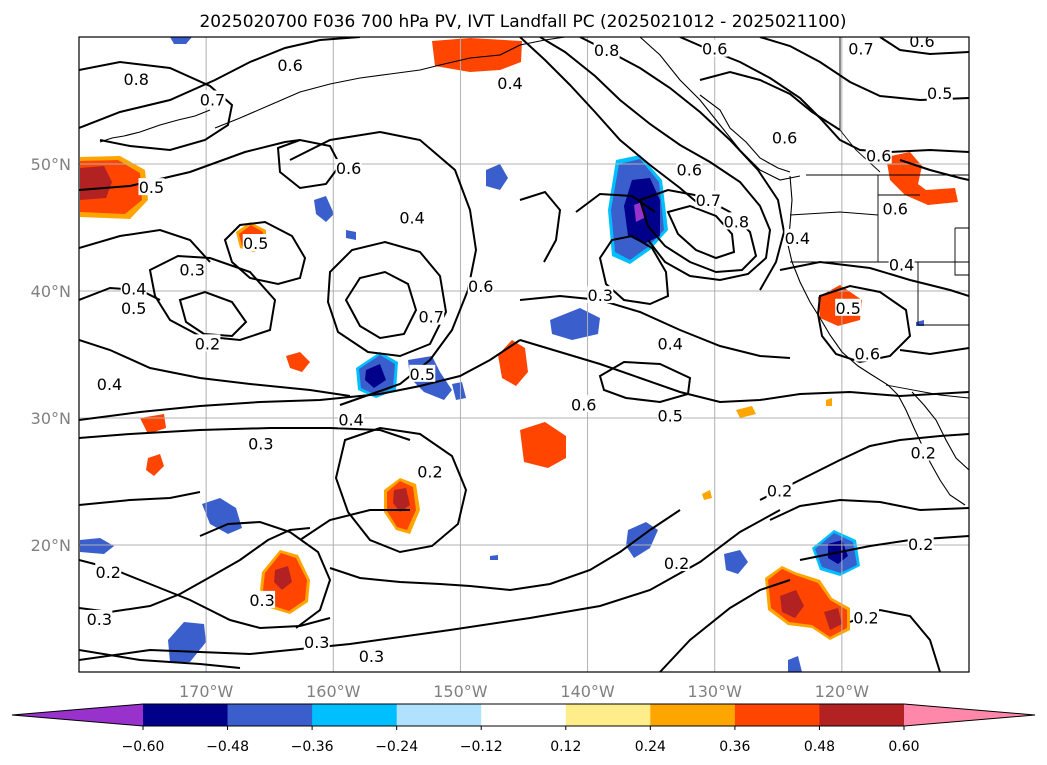 This screenshot has width=1047, height=765. Describe the element at coordinates (481, 747) in the screenshot. I see `colorbar-tick-label: −0.12` at that location.